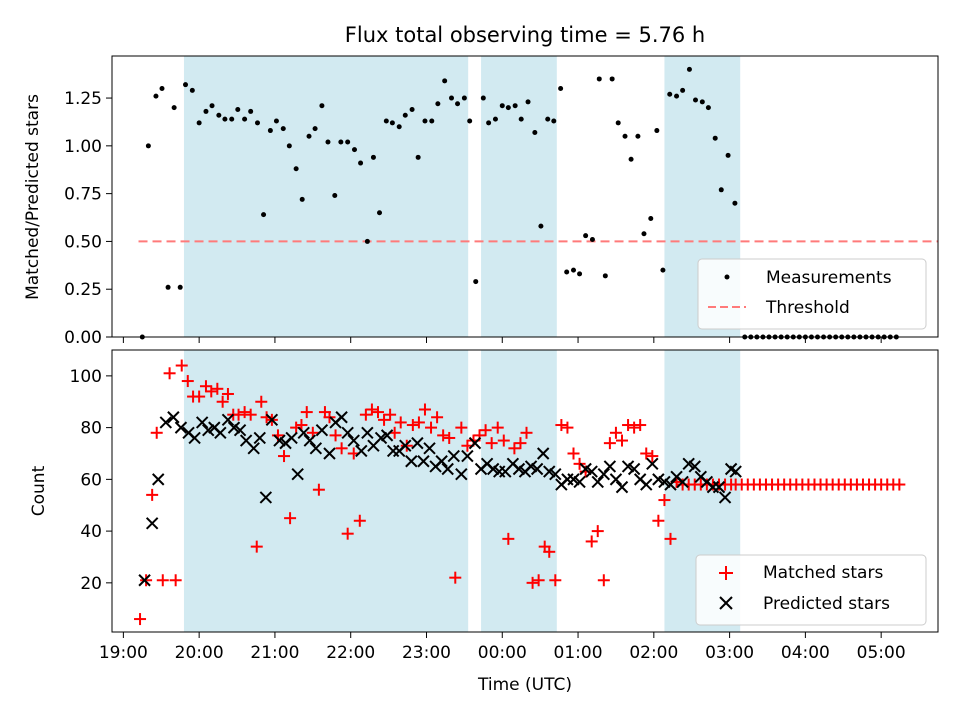 The width and height of the screenshot is (960, 720). Describe the element at coordinates (83, 242) in the screenshot. I see `top-y-tick-label: 0.50` at that location.